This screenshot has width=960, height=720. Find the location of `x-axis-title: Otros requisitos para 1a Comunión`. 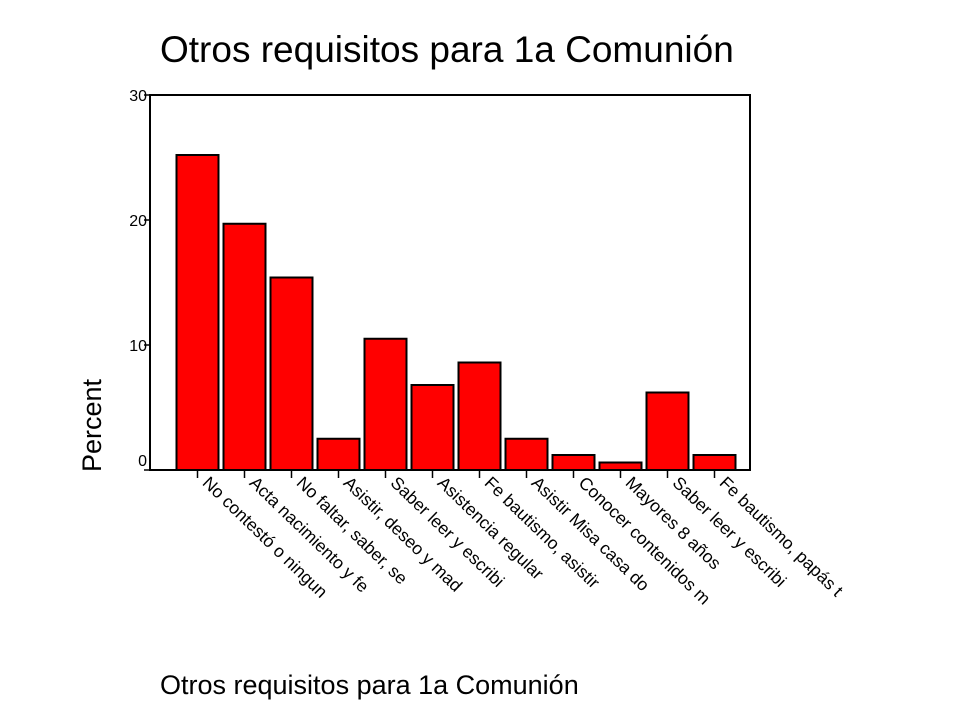

x-axis-title: Otros requisitos para 1a Comunión is located at coordinates (369, 685).